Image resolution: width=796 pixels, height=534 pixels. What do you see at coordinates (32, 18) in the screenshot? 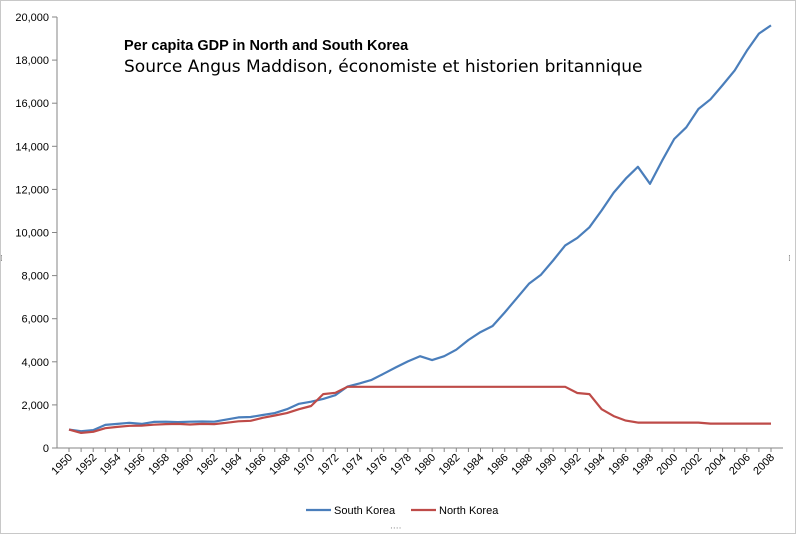
I see `y-tick-label: 20,000` at bounding box center [32, 18].